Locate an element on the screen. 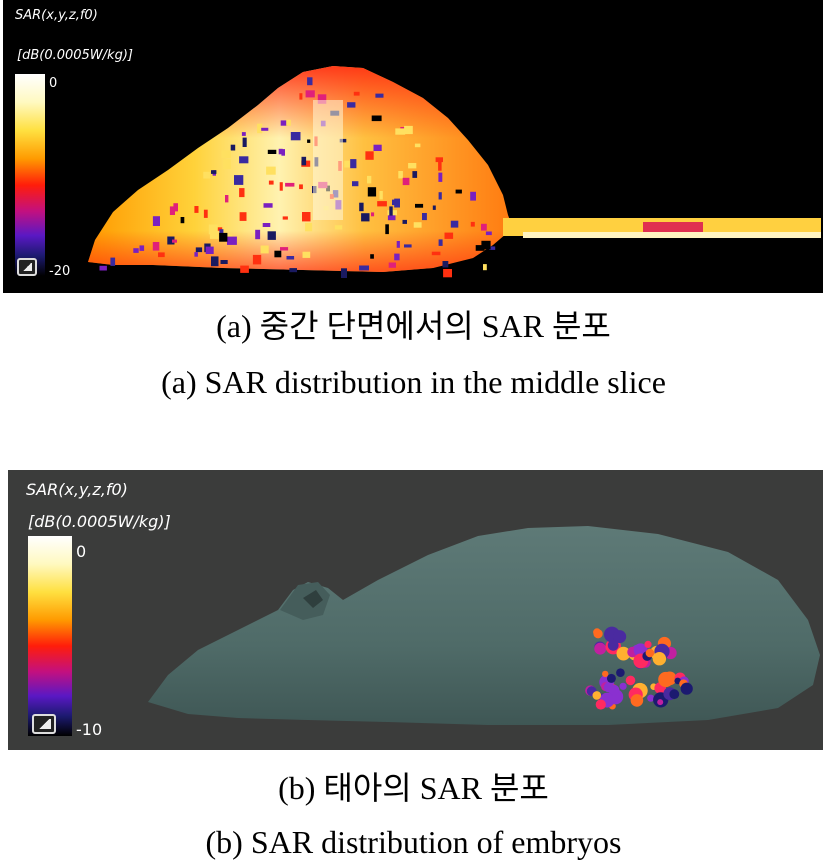 The image size is (827, 868). caption-a-korean: (a) 중간 단면에서의 SAR 분포 is located at coordinates (413, 326).